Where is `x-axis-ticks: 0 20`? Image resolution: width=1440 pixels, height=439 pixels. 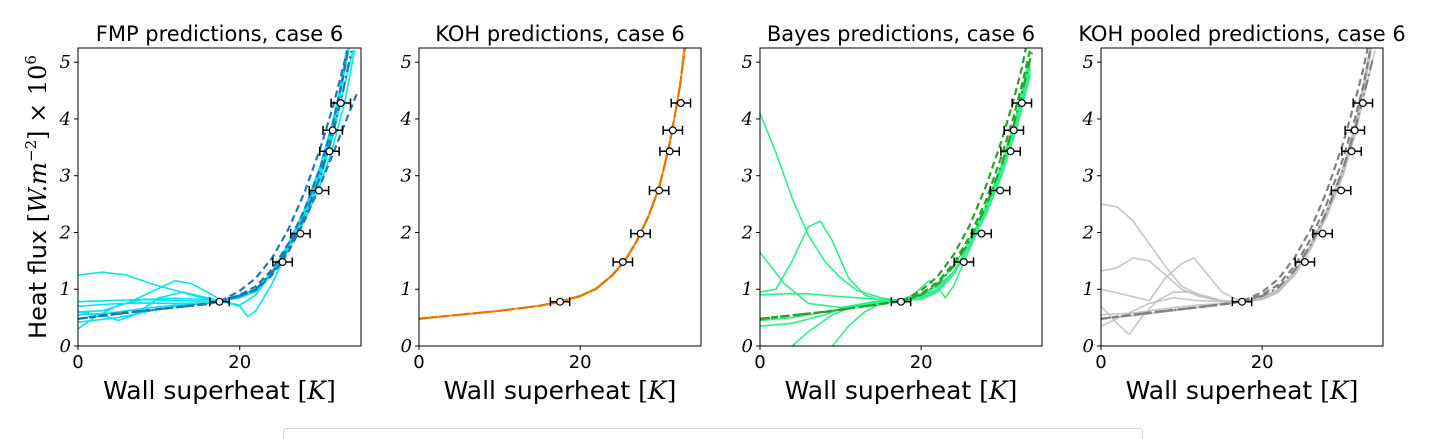
x-axis-ticks: 0 20 is located at coordinates (161, 359).